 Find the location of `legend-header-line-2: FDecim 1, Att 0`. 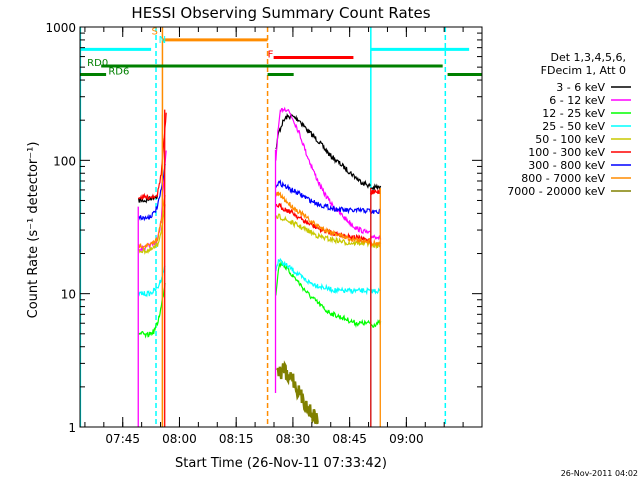

legend-header-line-2: FDecim 1, Att 0 is located at coordinates (583, 70).